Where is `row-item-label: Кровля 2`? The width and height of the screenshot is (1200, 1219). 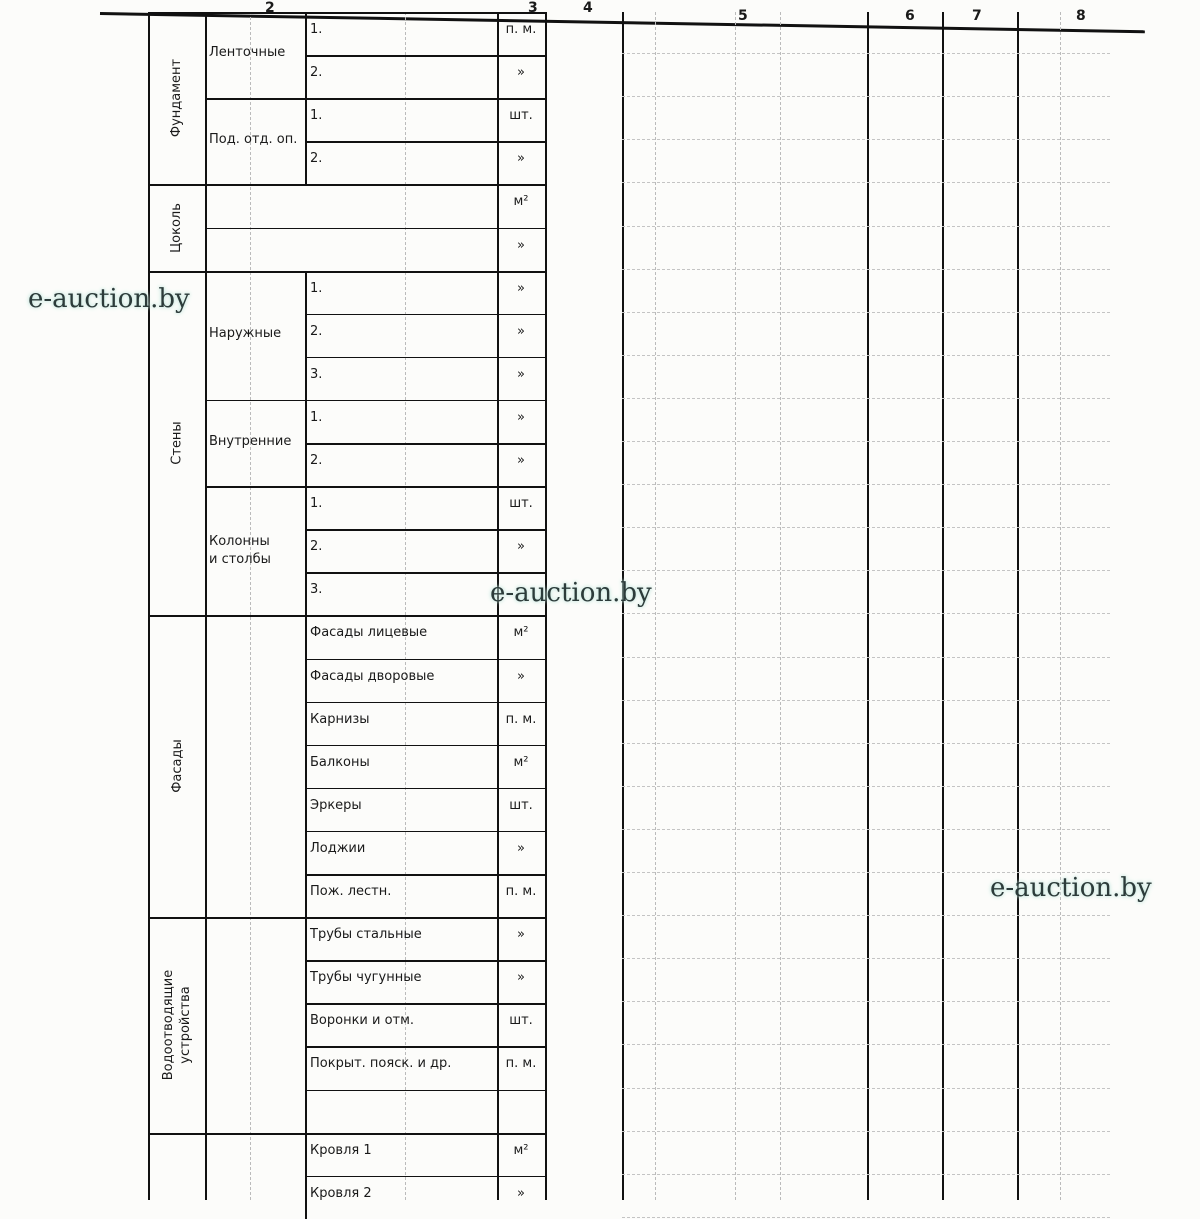 row-item-label: Кровля 2 is located at coordinates (341, 1193).